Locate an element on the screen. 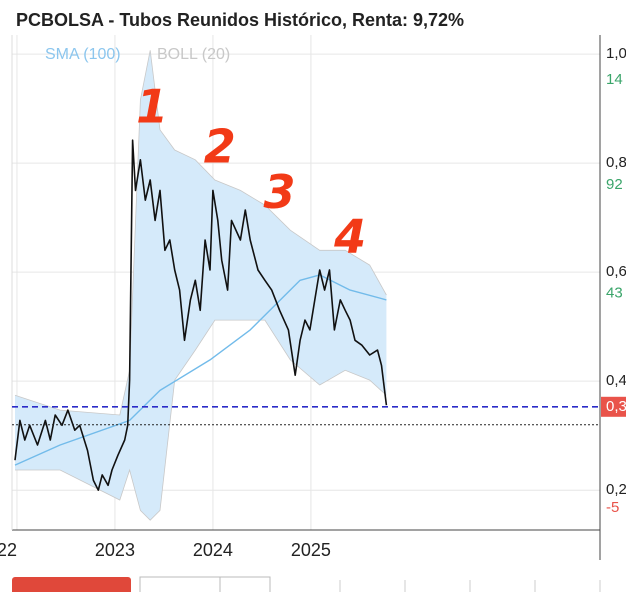 The width and height of the screenshot is (626, 592). x-tick-label: 022 is located at coordinates (8, 550).